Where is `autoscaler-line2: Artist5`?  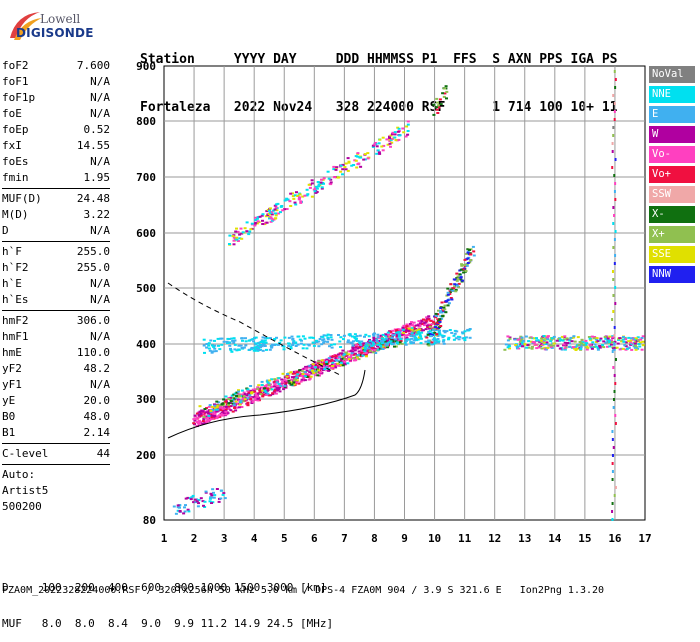
autoscaler-line2: Artist5 is located at coordinates (25, 490).